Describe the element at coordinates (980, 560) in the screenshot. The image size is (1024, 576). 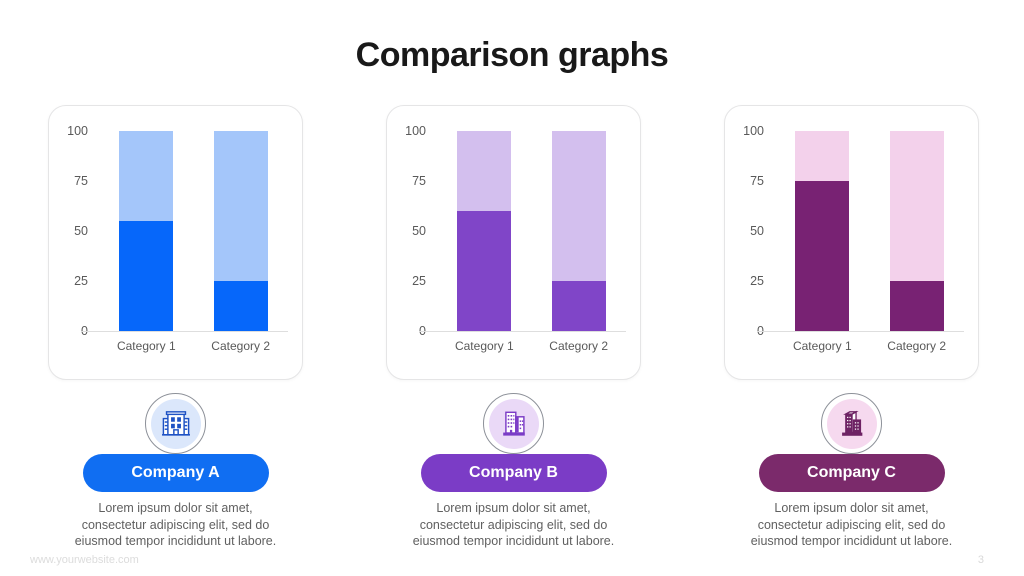
I see `page-number: 3` at that location.